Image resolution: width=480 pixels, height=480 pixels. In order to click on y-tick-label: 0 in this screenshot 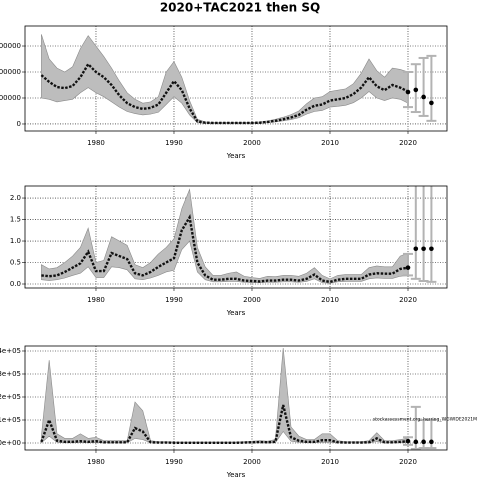, I will do `click(19, 124)`.